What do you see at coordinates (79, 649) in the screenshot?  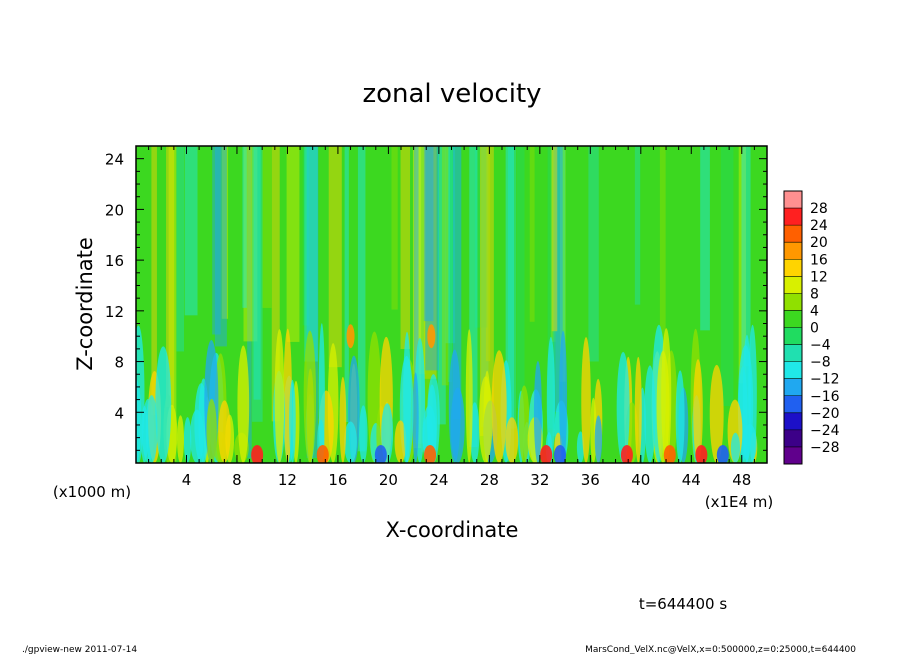 I see `footer-left: ./gpview-new 2011-07-14` at bounding box center [79, 649].